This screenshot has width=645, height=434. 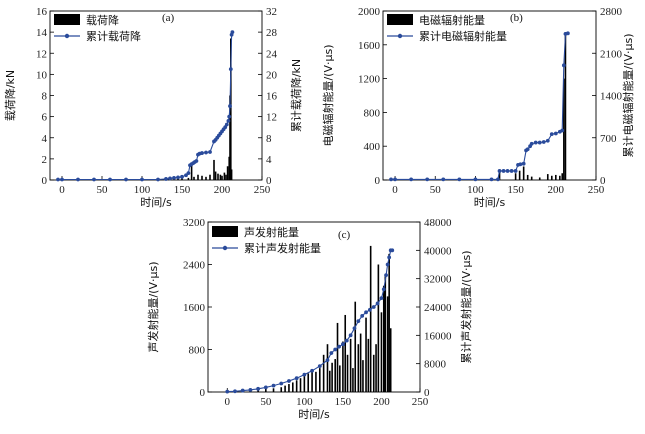 I want to click on y-left-tick-label: 800, so click(x=372, y=113).